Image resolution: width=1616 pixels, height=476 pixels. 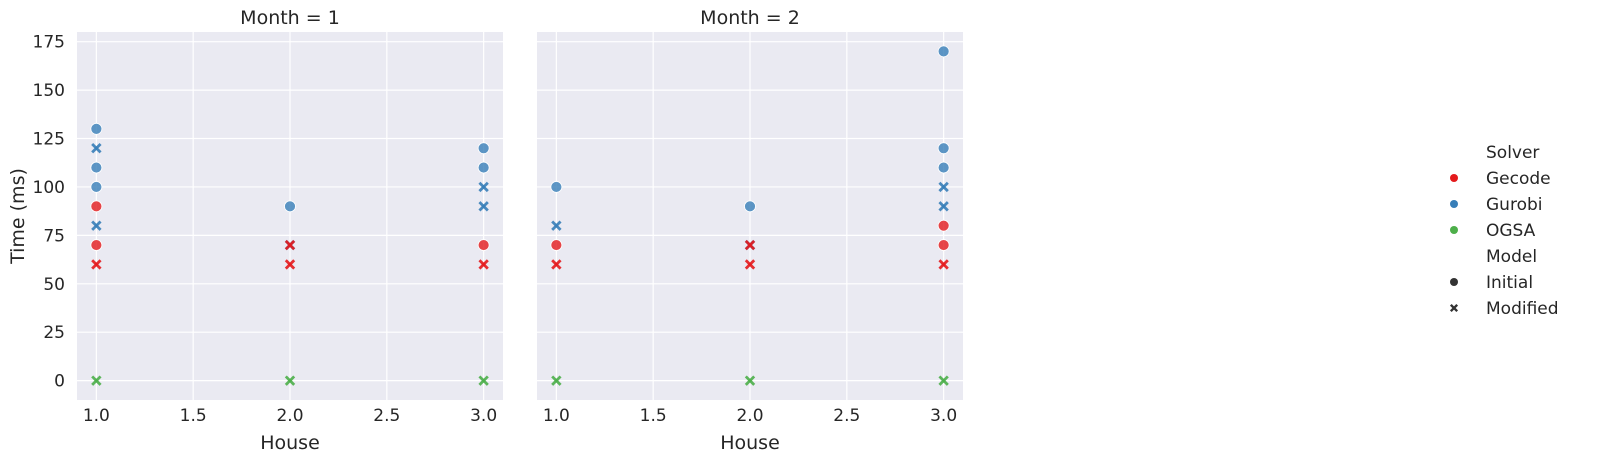 What do you see at coordinates (1512, 153) in the screenshot?
I see `legend-title-solver: Solver` at bounding box center [1512, 153].